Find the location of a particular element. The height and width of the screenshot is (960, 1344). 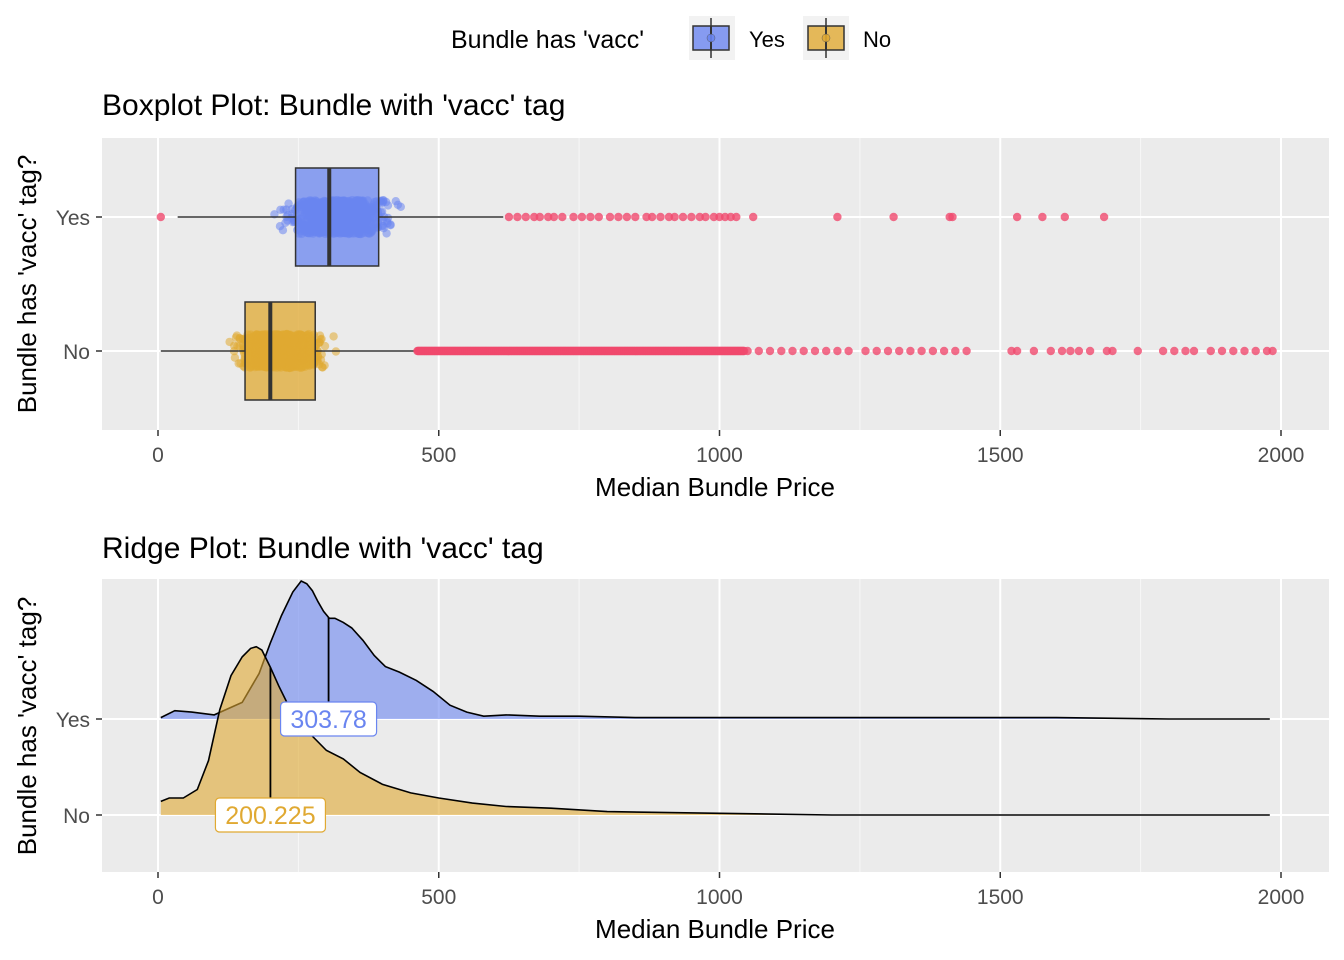

legend-label-yes: Yes is located at coordinates (767, 39).